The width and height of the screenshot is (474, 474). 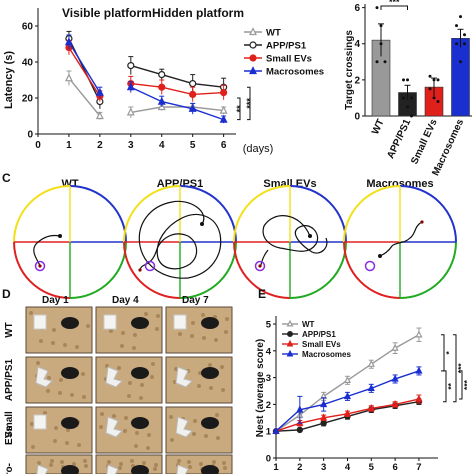 I want to click on swim-title: Macrosomes, so click(x=399, y=184).